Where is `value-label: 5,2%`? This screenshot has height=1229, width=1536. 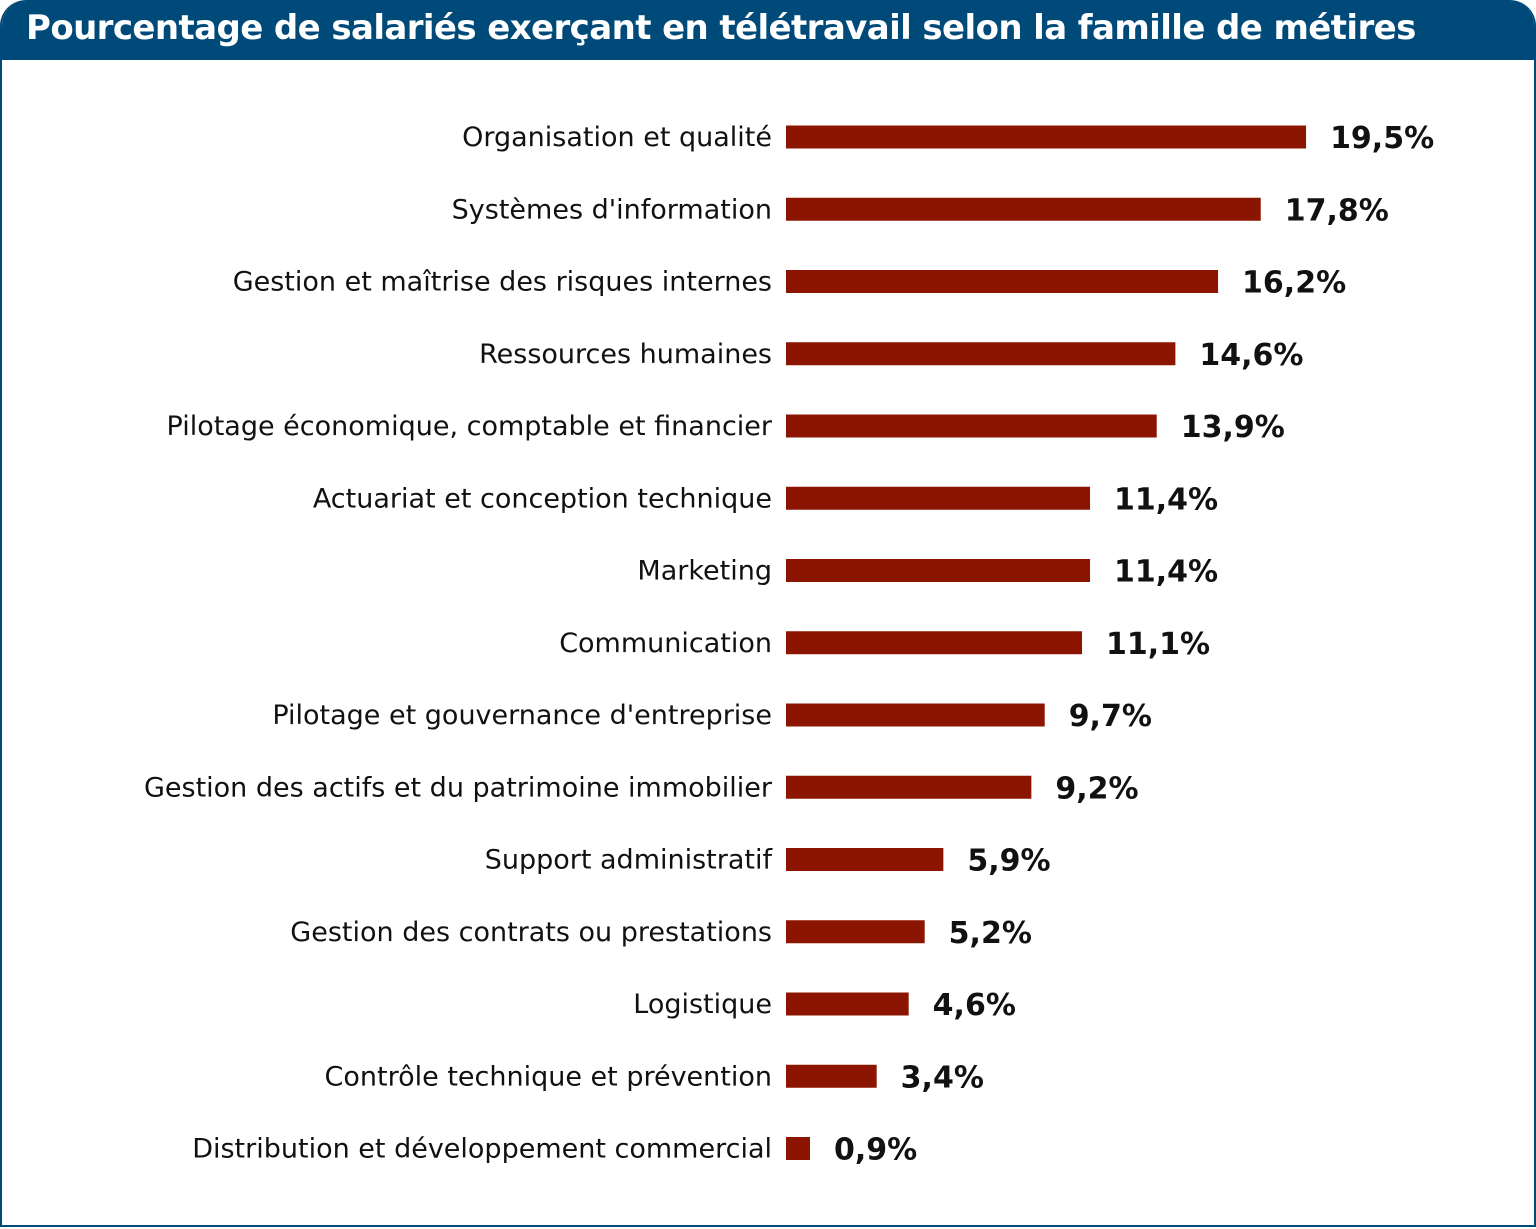
value-label: 5,2% is located at coordinates (990, 933).